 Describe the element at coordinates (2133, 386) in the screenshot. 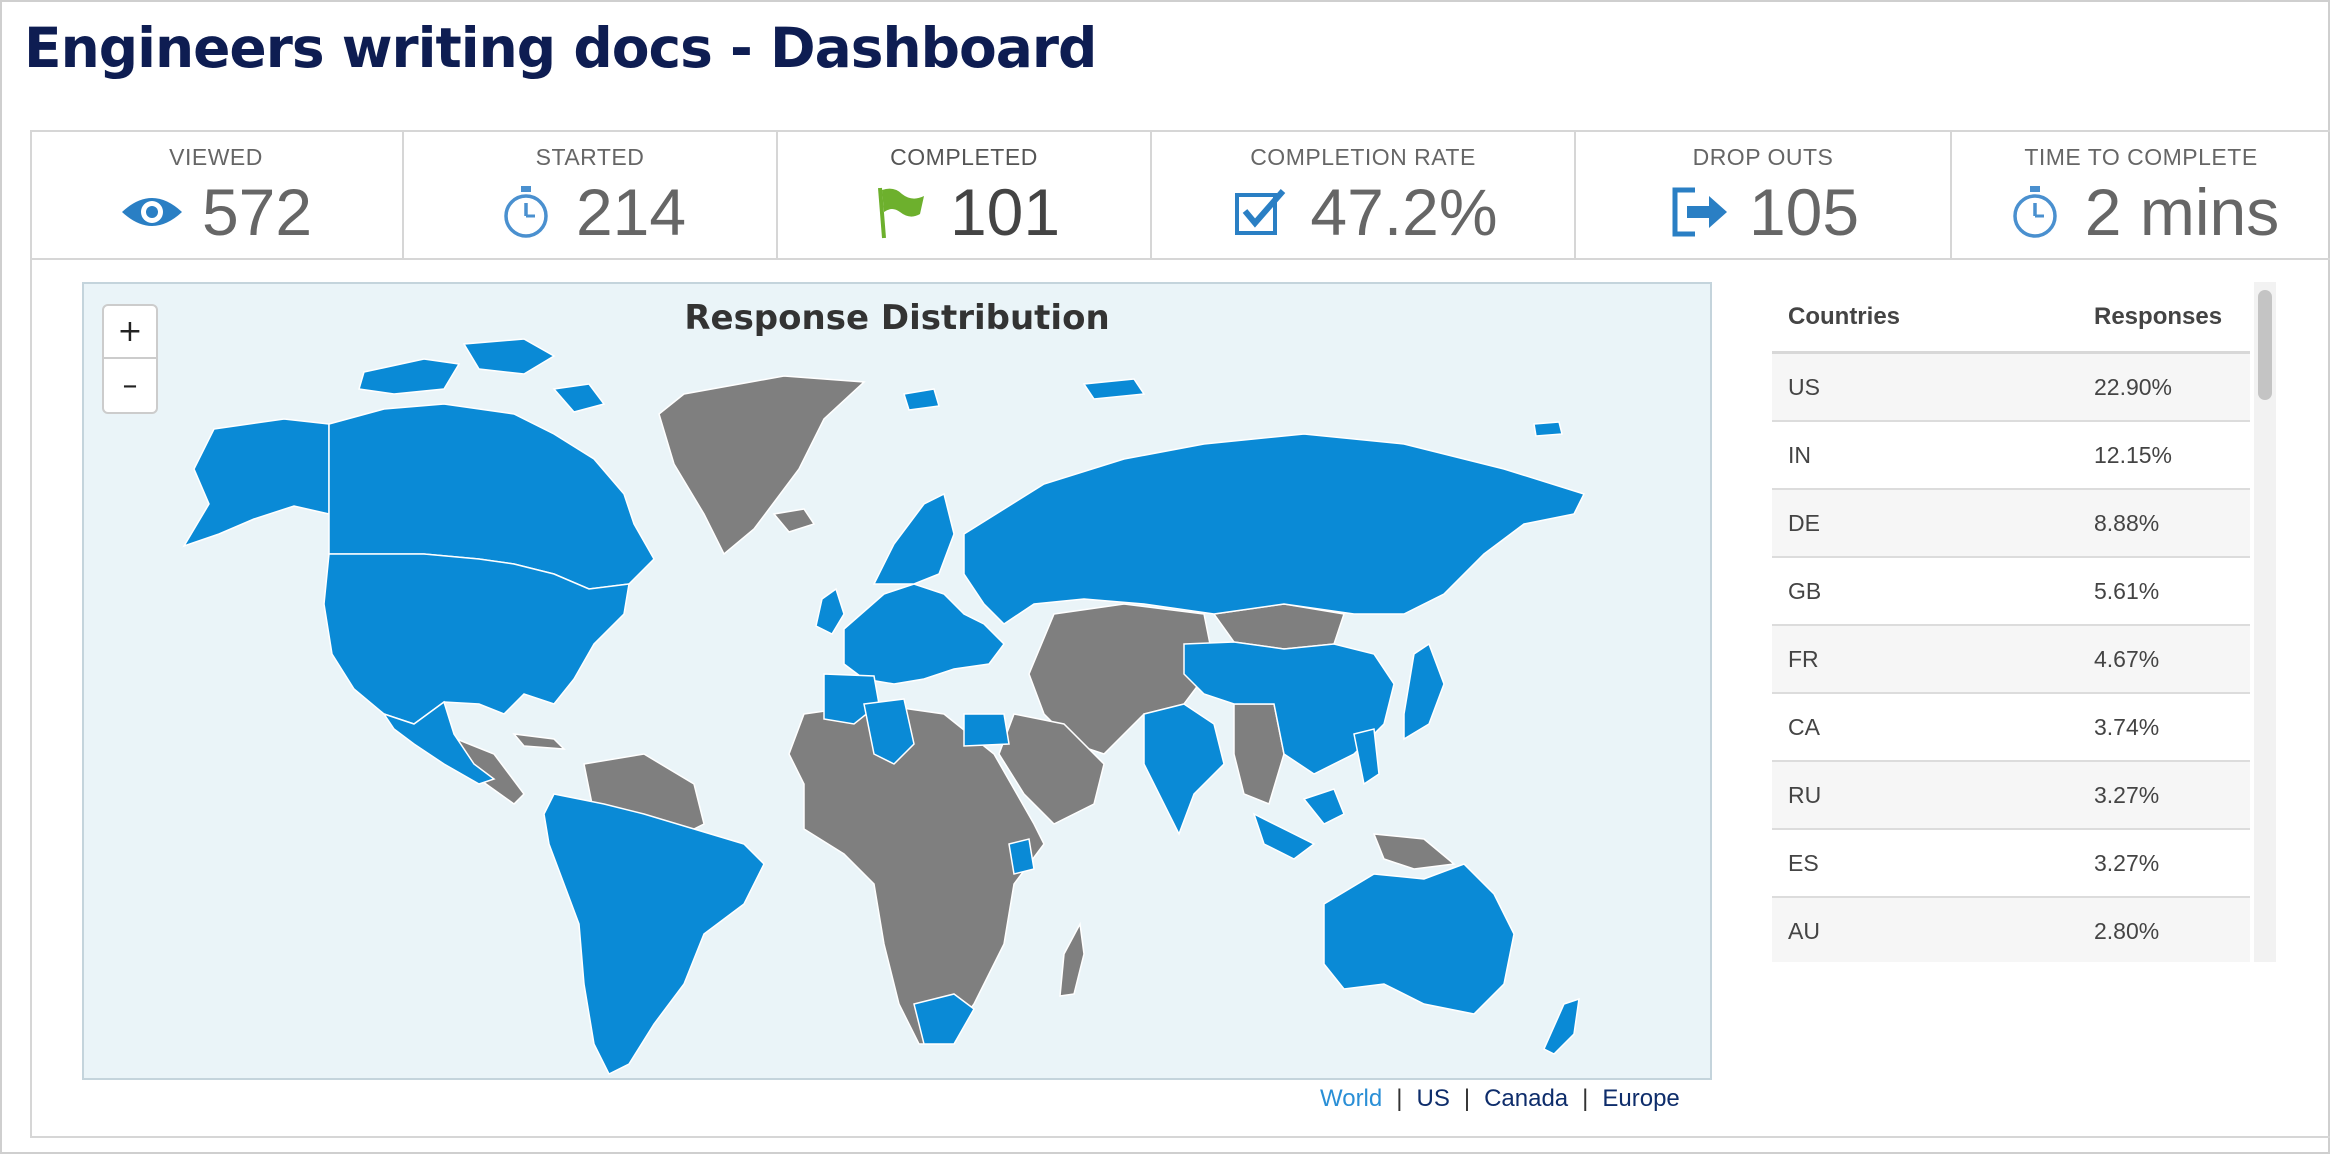

I see `responses-cell: 22.90%` at that location.